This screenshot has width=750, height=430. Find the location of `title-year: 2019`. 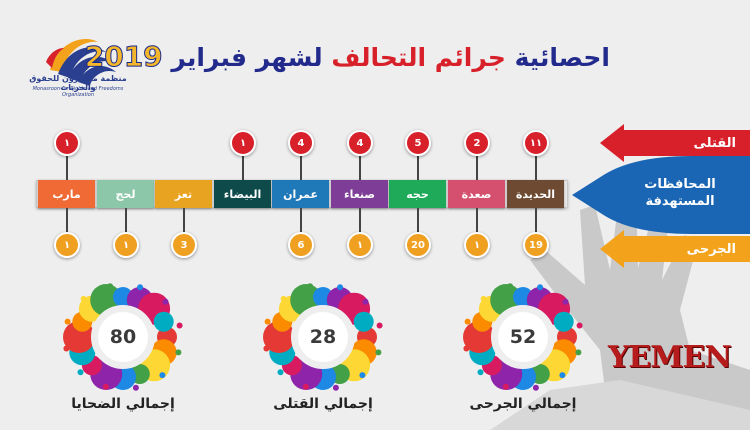

title-year: 2019 is located at coordinates (123, 57).